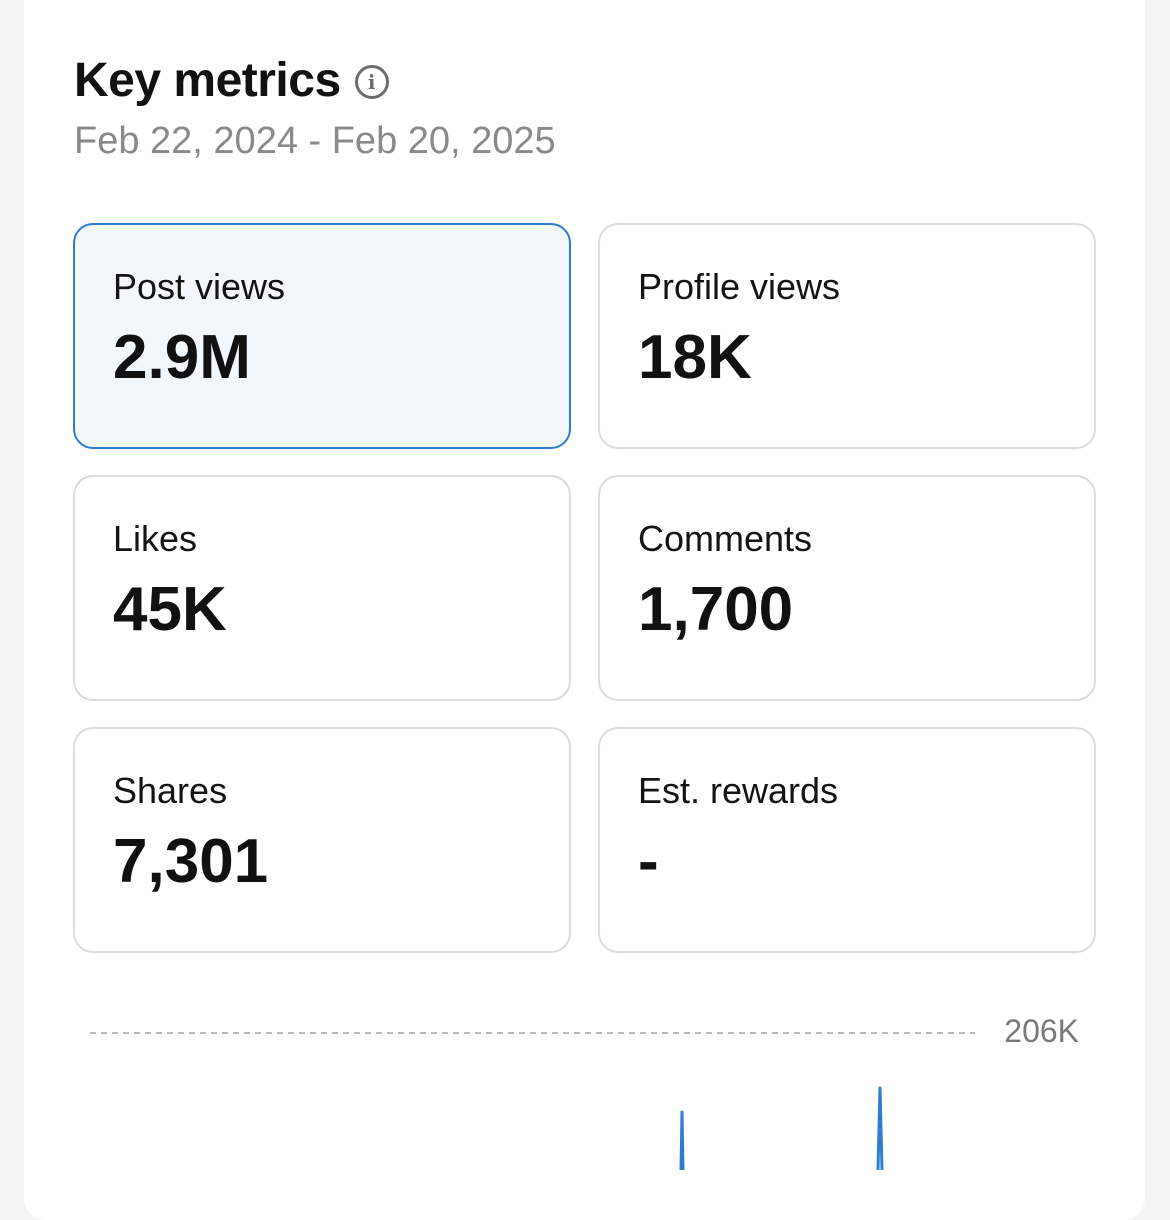 This screenshot has width=1170, height=1220. I want to click on metric-value: 2.9M, so click(182, 357).